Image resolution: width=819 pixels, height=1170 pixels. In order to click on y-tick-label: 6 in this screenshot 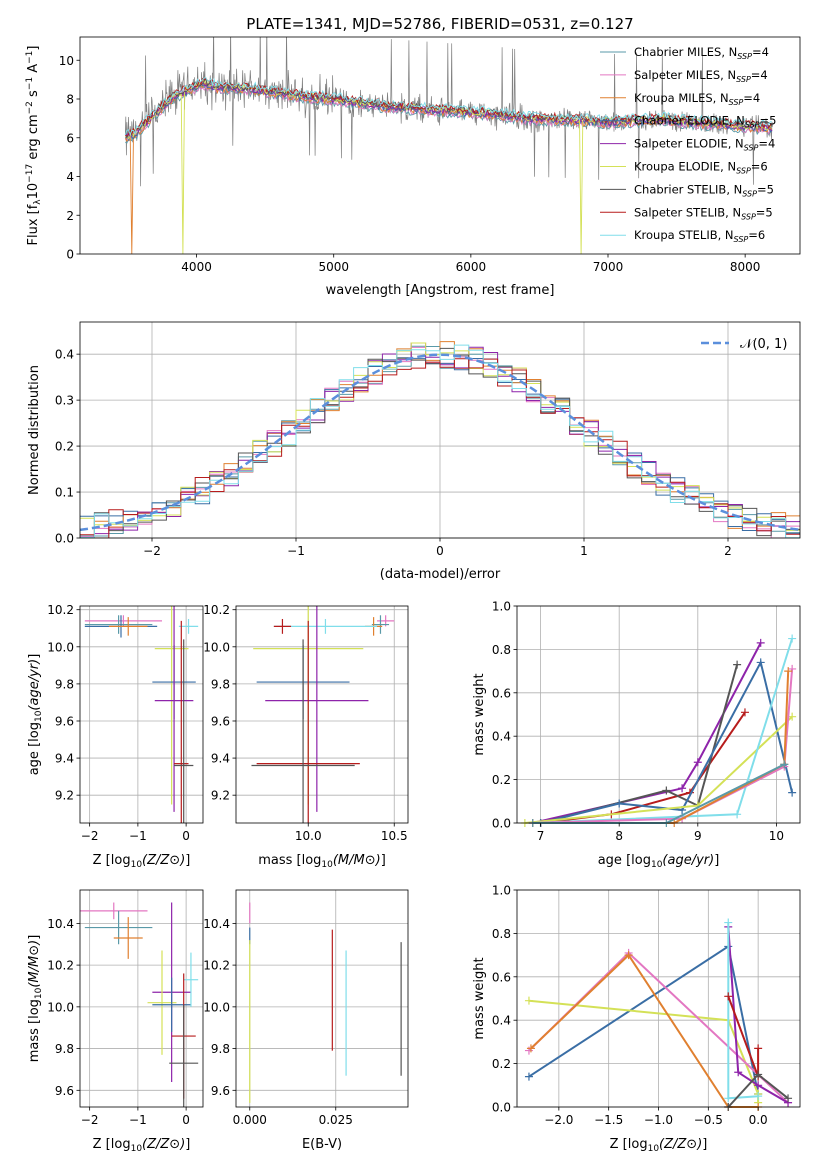, I will do `click(70, 138)`.